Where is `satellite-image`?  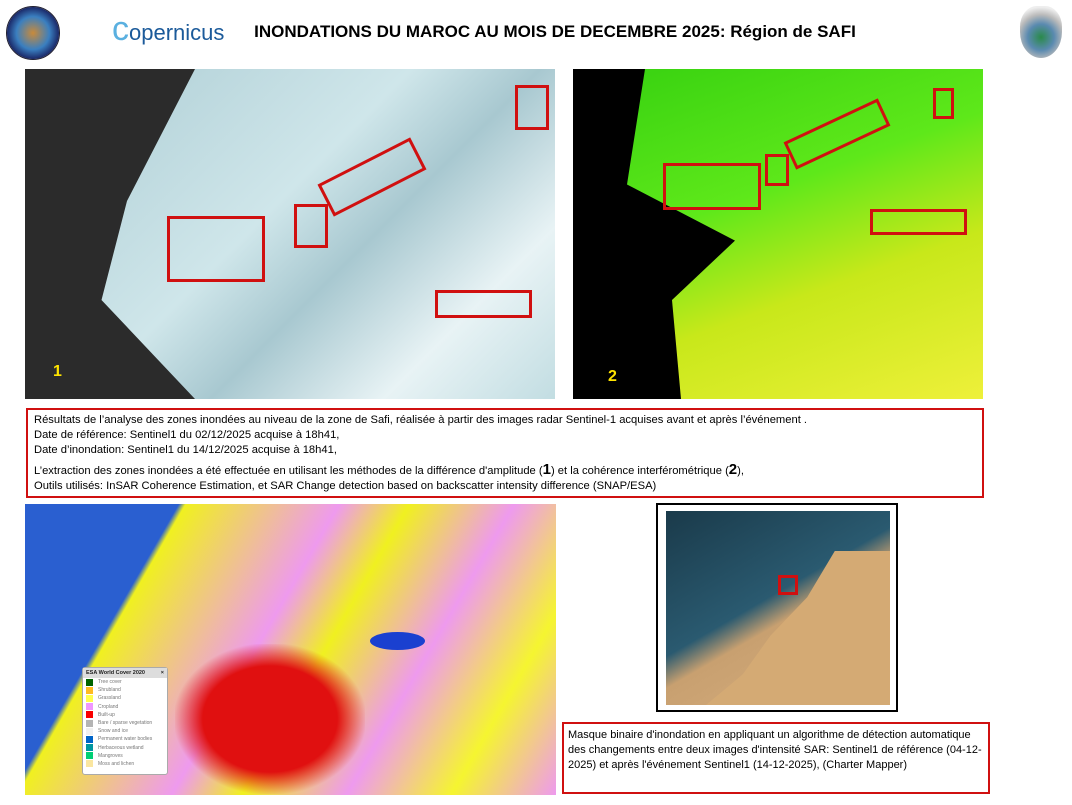
satellite-image is located at coordinates (778, 608).